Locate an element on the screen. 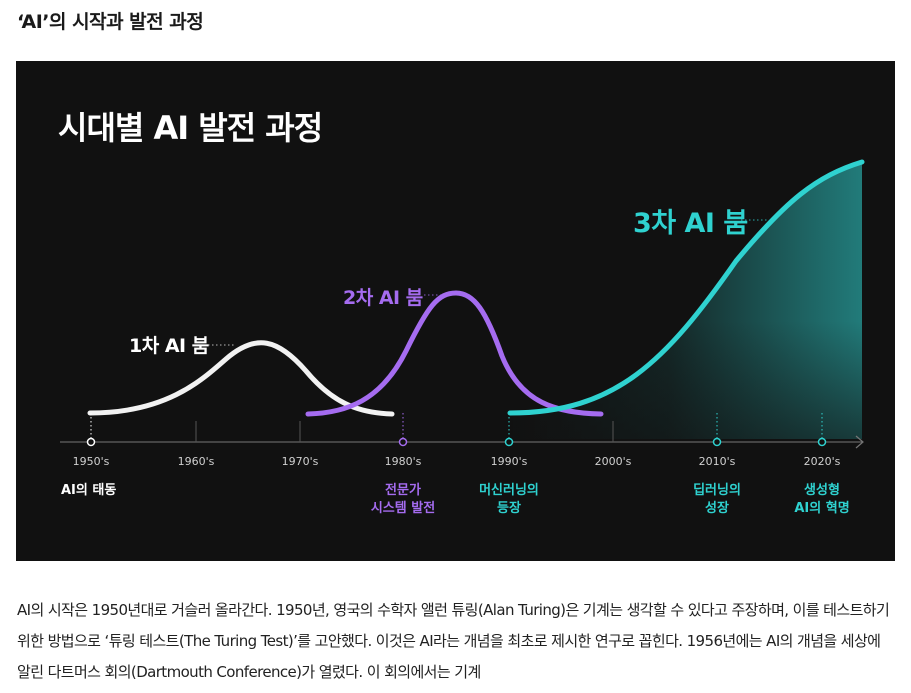 Image resolution: width=911 pixels, height=693 pixels. decade-label: 2010's is located at coordinates (717, 461).